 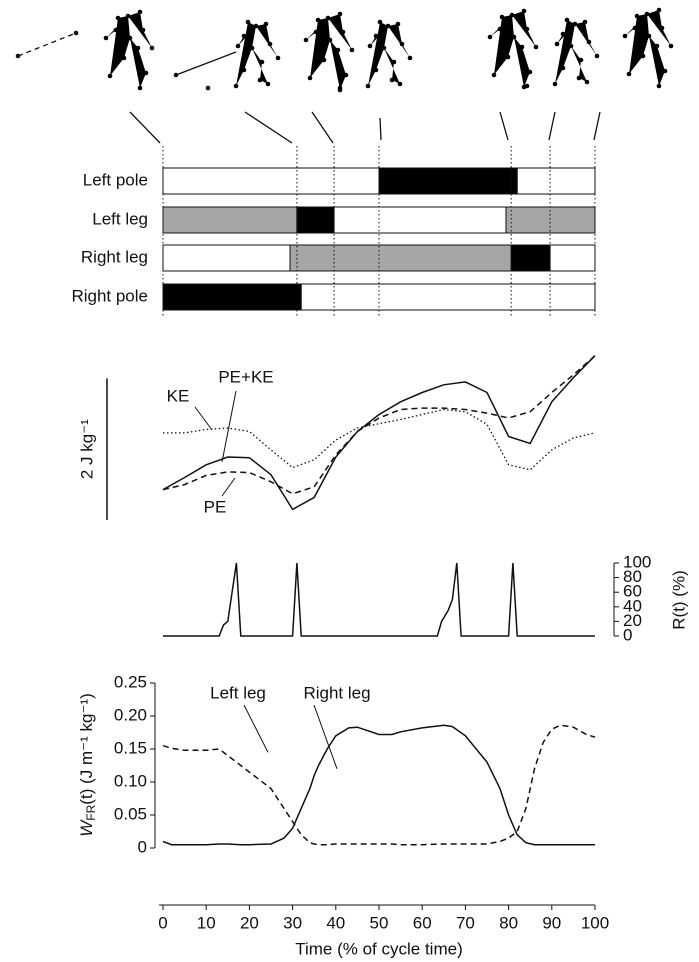 I want to click on y-tick-label: 80, so click(x=632, y=576).